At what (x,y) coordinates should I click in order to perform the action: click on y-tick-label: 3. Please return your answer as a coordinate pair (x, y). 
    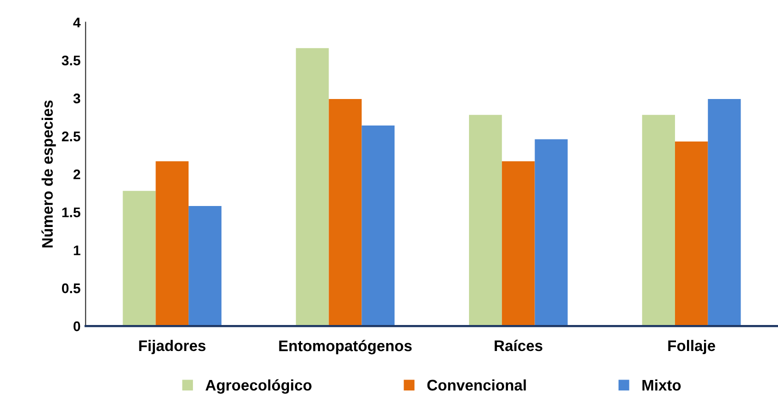
    Looking at the image, I should click on (76, 99).